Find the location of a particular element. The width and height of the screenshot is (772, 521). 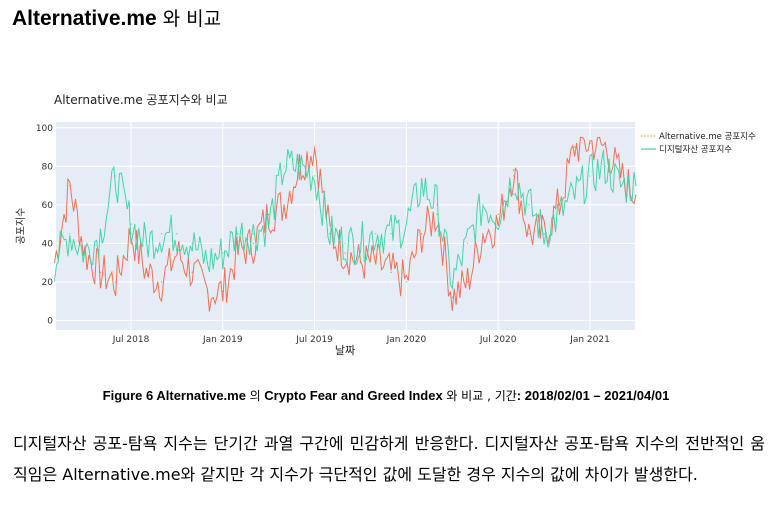

y-tick-label: 0 is located at coordinates (50, 321).